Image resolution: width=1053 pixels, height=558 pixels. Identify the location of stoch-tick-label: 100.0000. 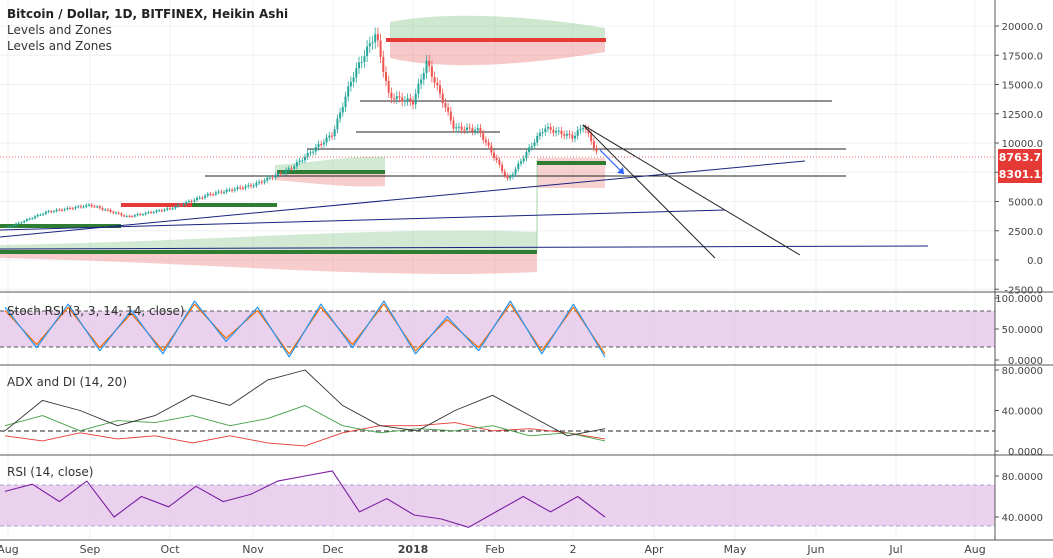
(1019, 299).